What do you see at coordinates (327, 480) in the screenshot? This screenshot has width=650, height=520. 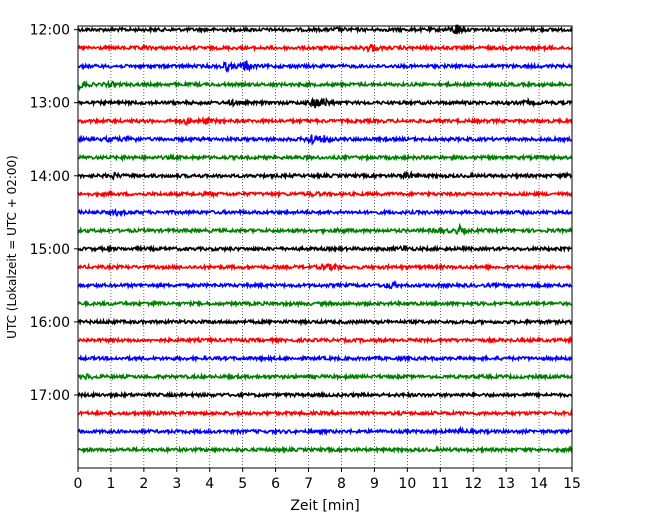 I see `x-axis: 0 1 2 3 4 5 6 7 8 9 10 11 12 13 14 15` at bounding box center [327, 480].